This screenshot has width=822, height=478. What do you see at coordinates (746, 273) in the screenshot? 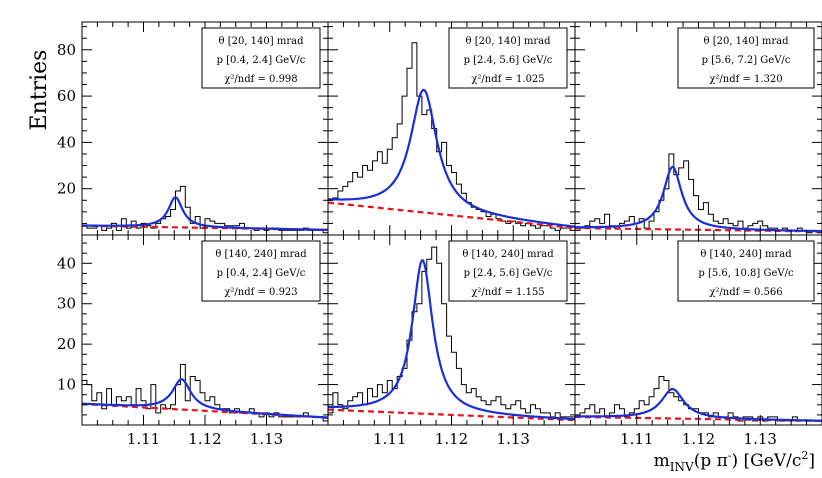
I see `legend-line: p [5.6, 10.8] GeV/c` at bounding box center [746, 273].